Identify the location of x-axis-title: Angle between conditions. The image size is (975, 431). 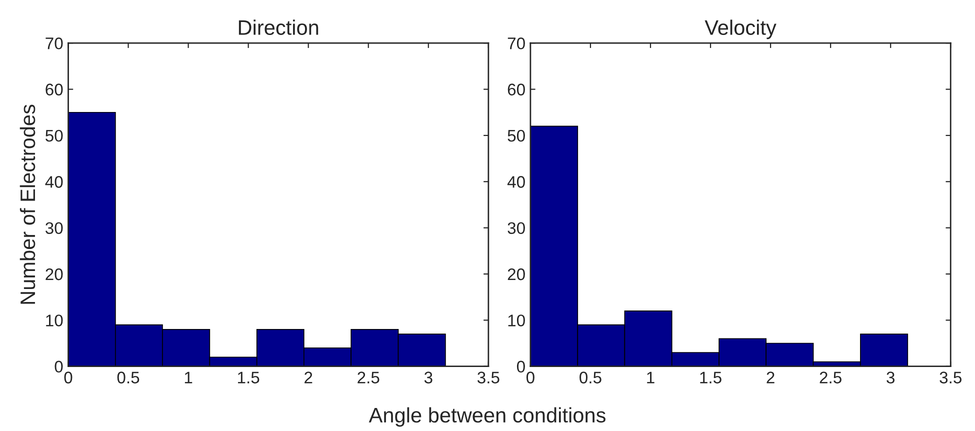
(487, 417).